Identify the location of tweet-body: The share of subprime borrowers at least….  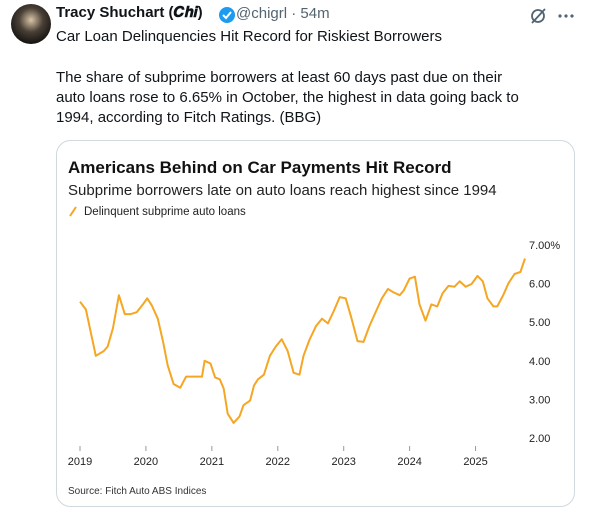
(287, 97).